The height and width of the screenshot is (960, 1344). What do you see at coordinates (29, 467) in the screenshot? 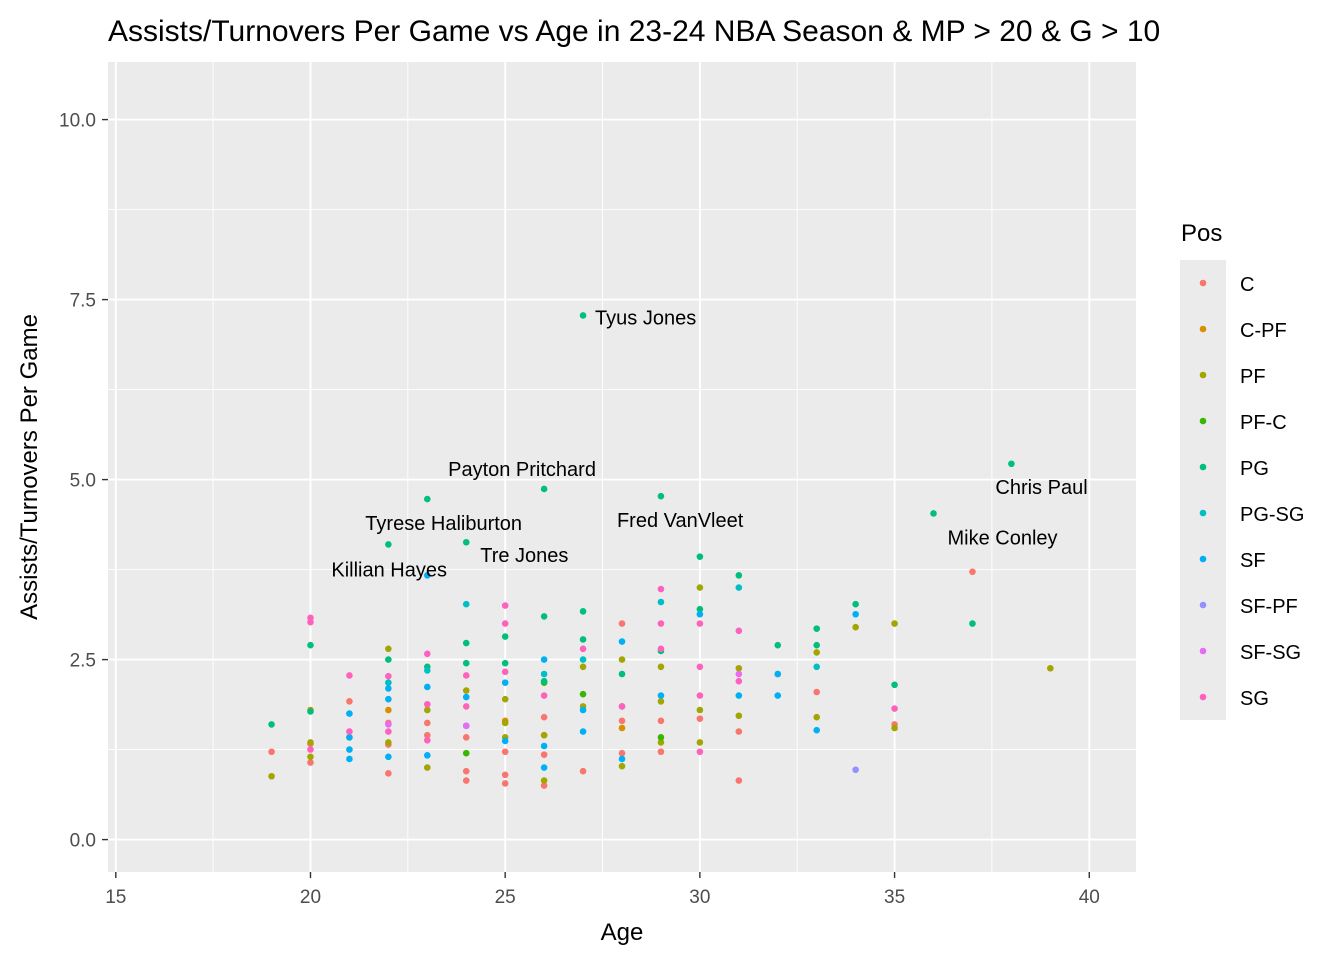
I see `y-axis-title: Assists/Turnovers Per Game` at bounding box center [29, 467].